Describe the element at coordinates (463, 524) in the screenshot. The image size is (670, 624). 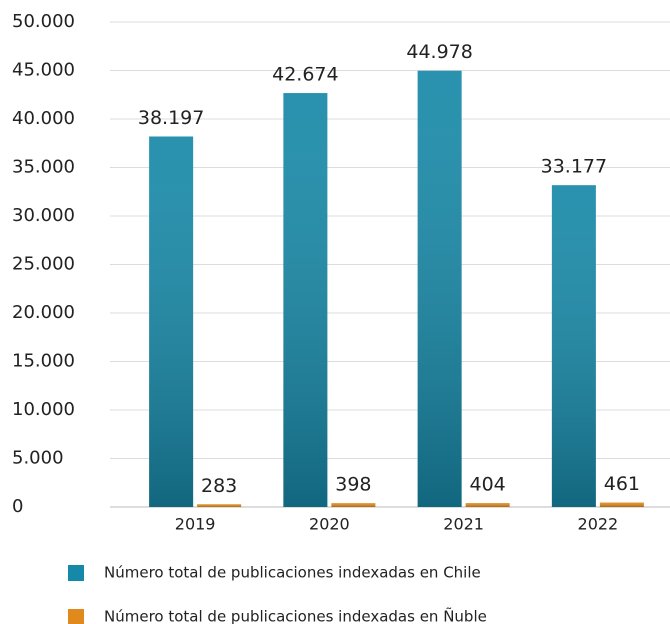
I see `x-tick-label: 2021` at that location.